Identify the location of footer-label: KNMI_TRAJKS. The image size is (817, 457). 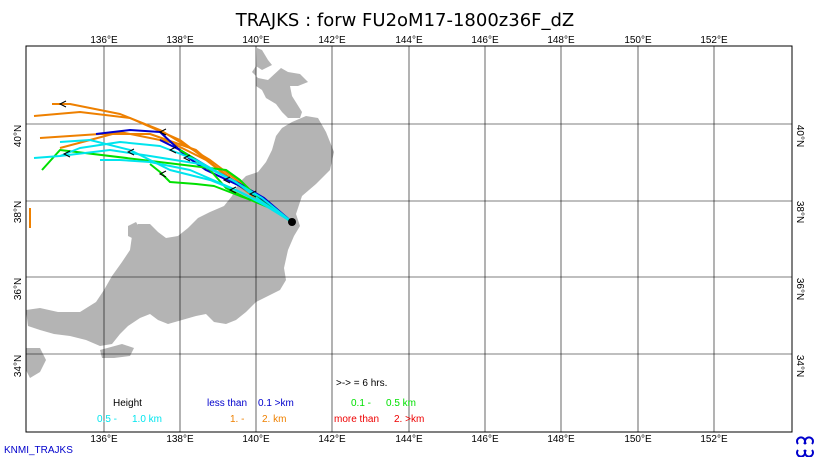
(38, 450).